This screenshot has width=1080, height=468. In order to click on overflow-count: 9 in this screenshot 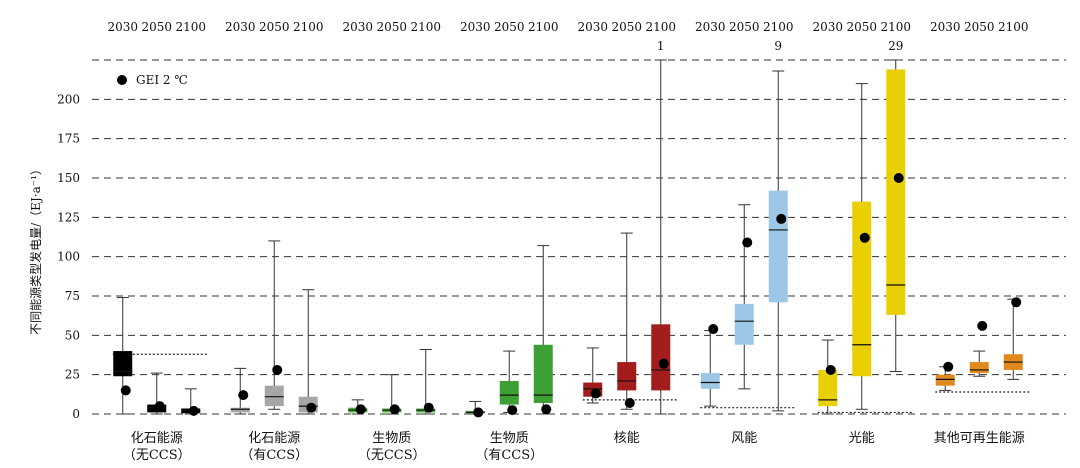, I will do `click(778, 46)`.